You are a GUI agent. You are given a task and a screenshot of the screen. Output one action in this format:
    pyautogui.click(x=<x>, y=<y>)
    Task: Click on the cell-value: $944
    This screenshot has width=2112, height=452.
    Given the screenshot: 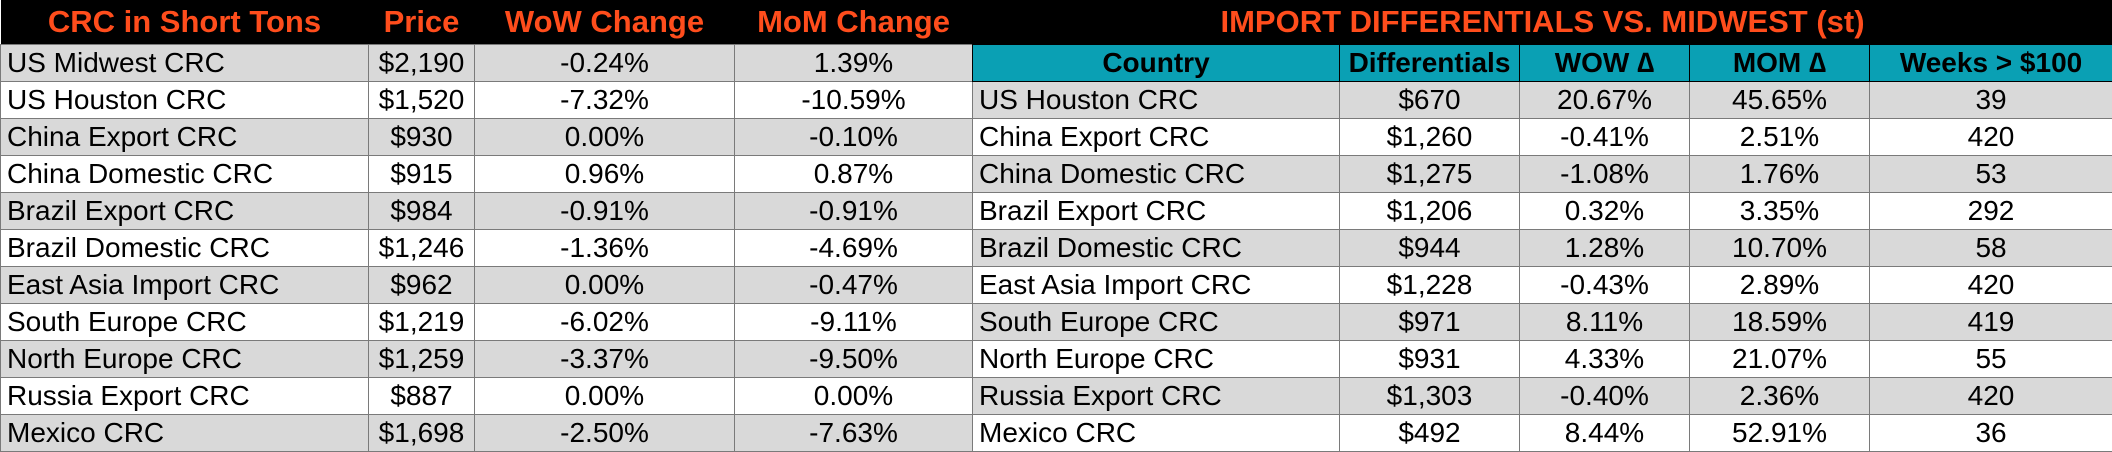 What is the action you would take?
    pyautogui.click(x=1430, y=248)
    